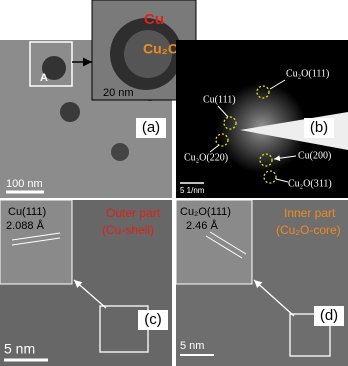 The width and height of the screenshot is (348, 366). I want to click on marker: A, so click(44, 78).